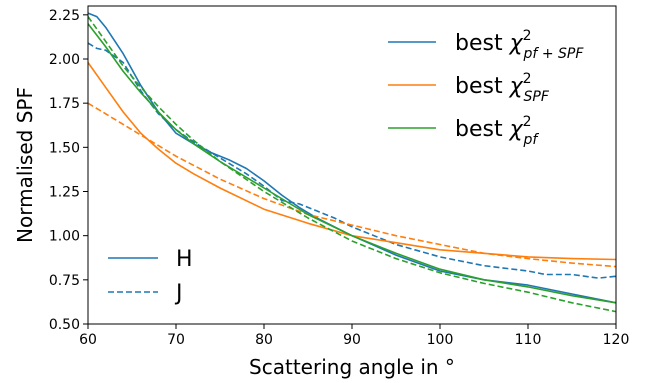 The height and width of the screenshot is (383, 659). I want to click on x-tick-label: 70, so click(176, 340).